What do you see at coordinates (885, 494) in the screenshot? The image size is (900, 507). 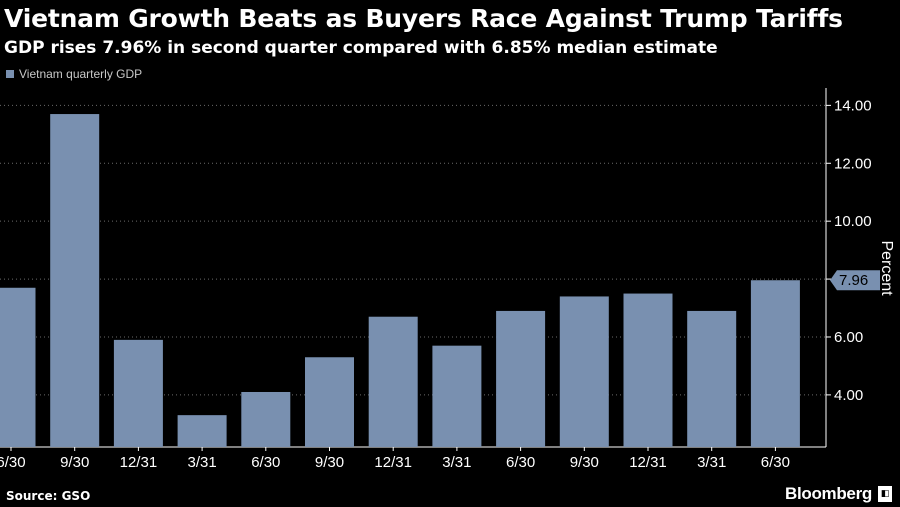 I see `terminal-icon: ◧` at bounding box center [885, 494].